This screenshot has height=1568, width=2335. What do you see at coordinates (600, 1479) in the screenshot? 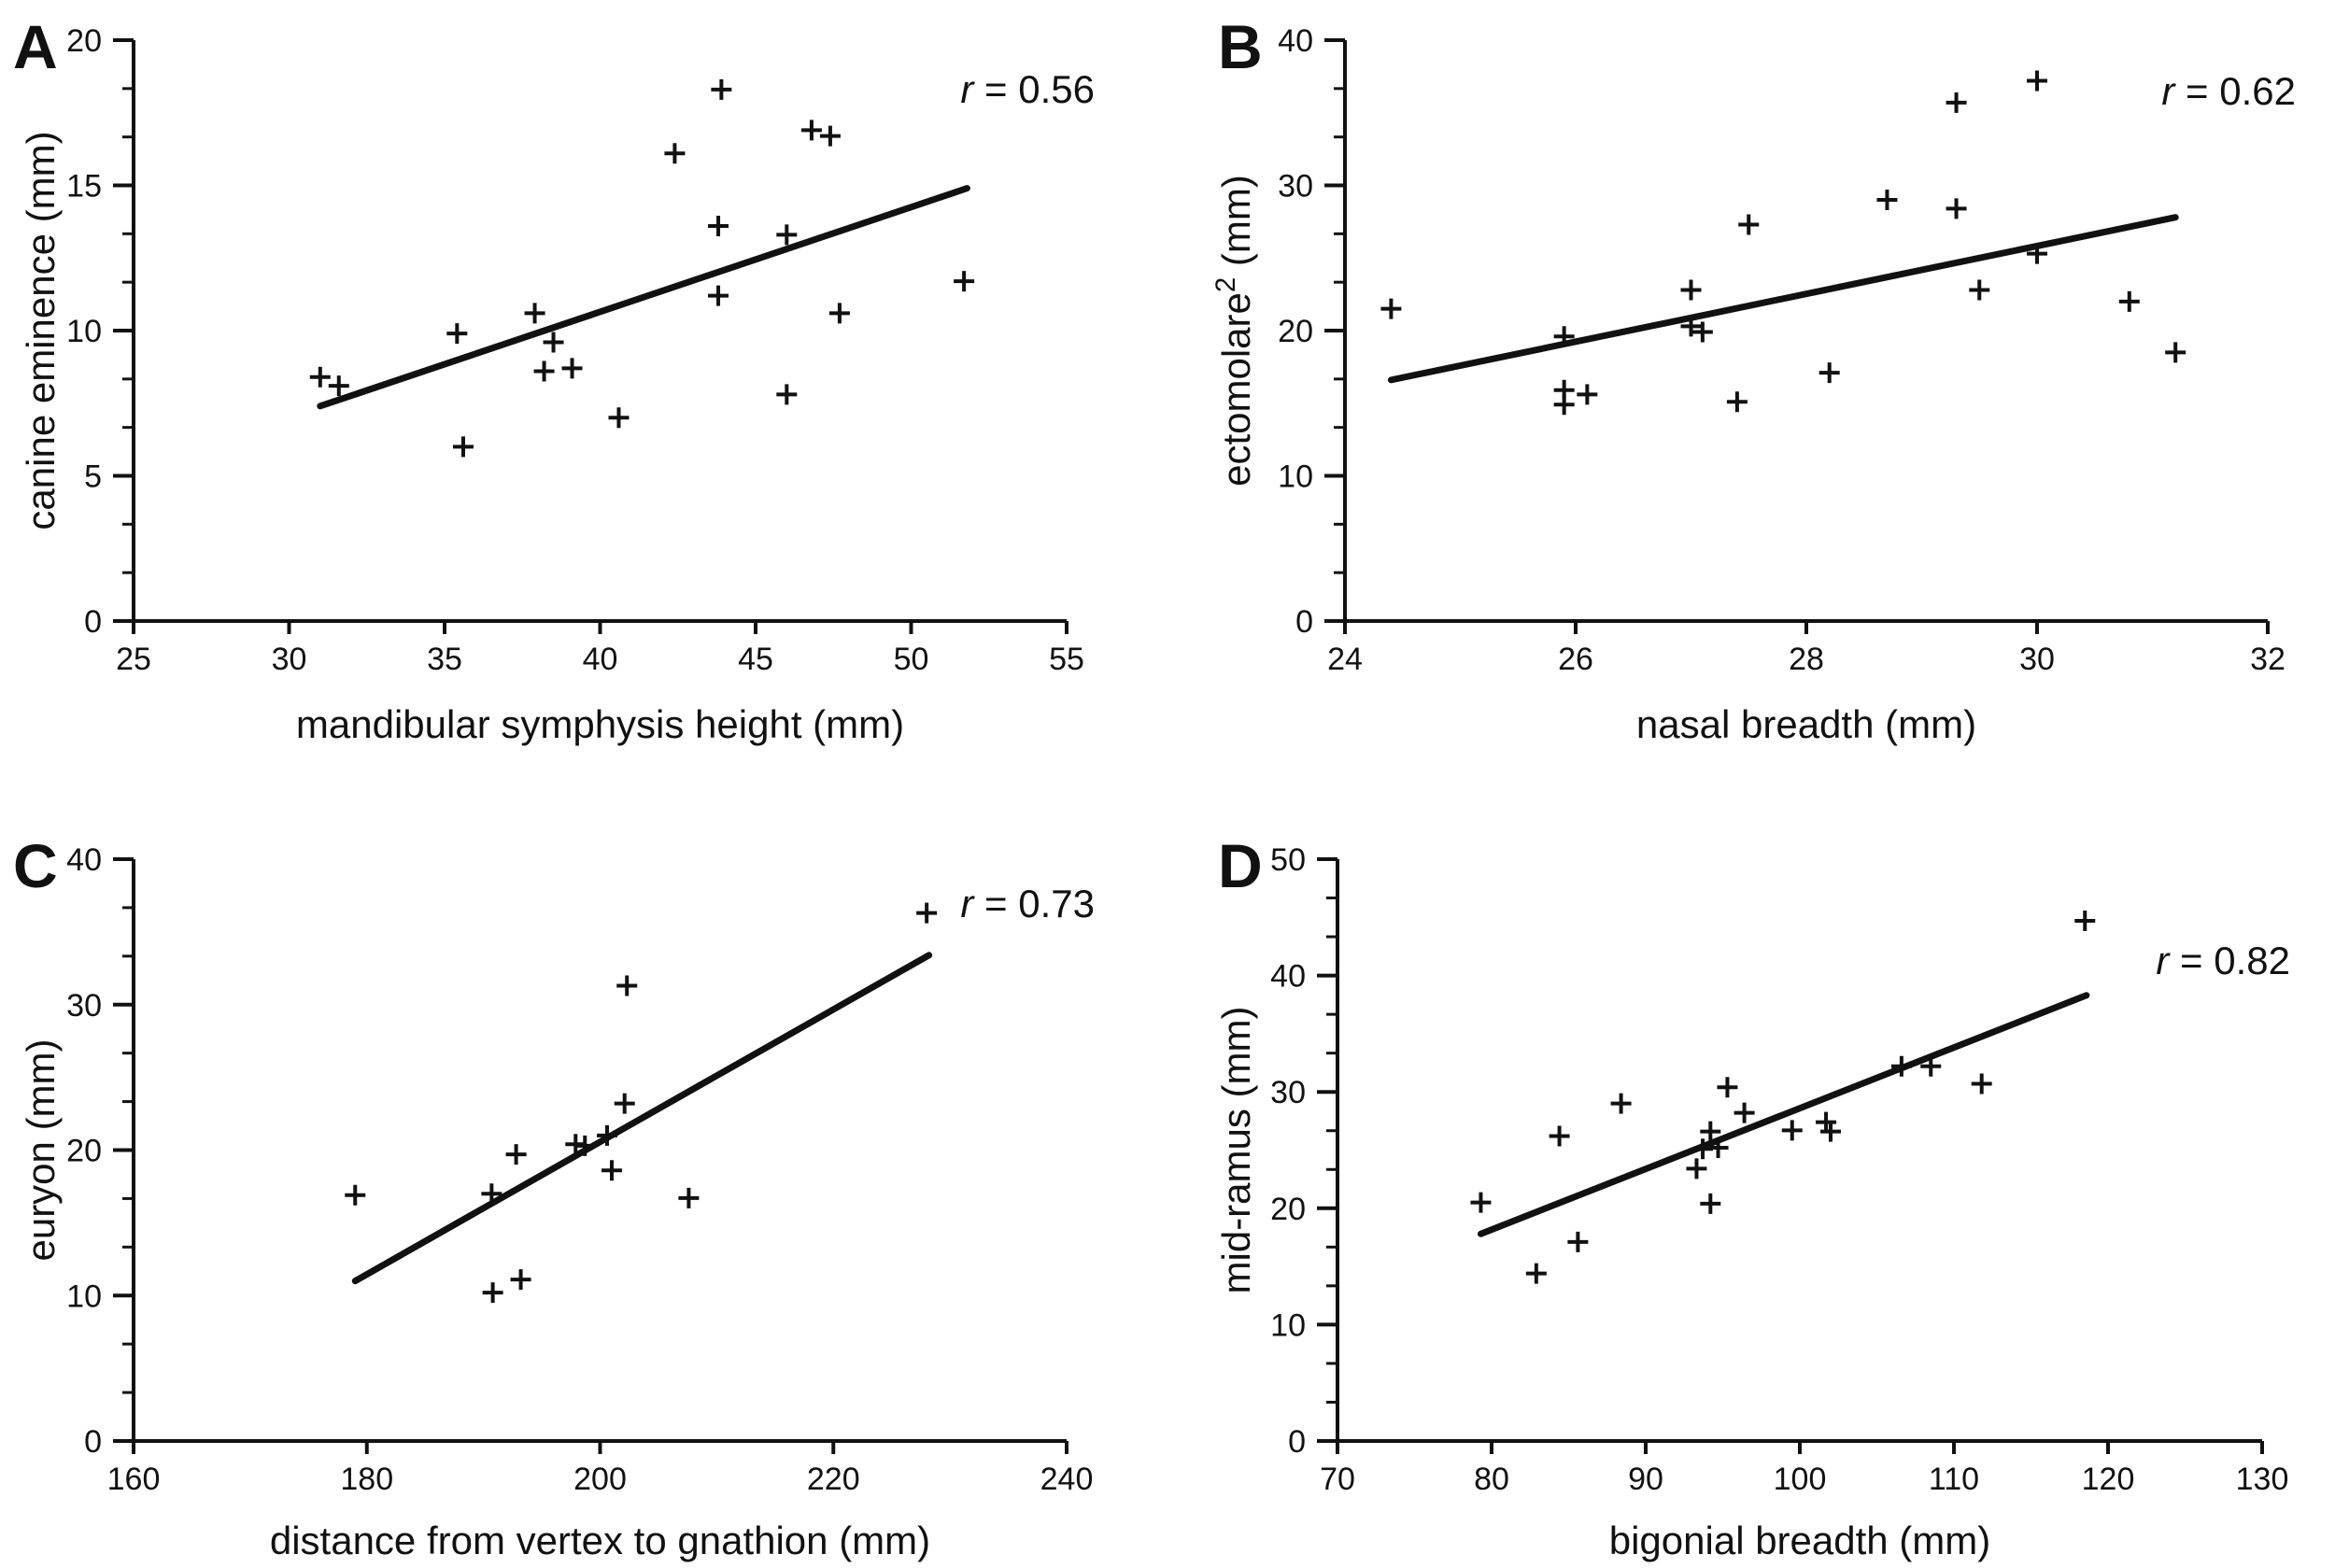
I see `x-axis-tick-label: 200` at bounding box center [600, 1479].